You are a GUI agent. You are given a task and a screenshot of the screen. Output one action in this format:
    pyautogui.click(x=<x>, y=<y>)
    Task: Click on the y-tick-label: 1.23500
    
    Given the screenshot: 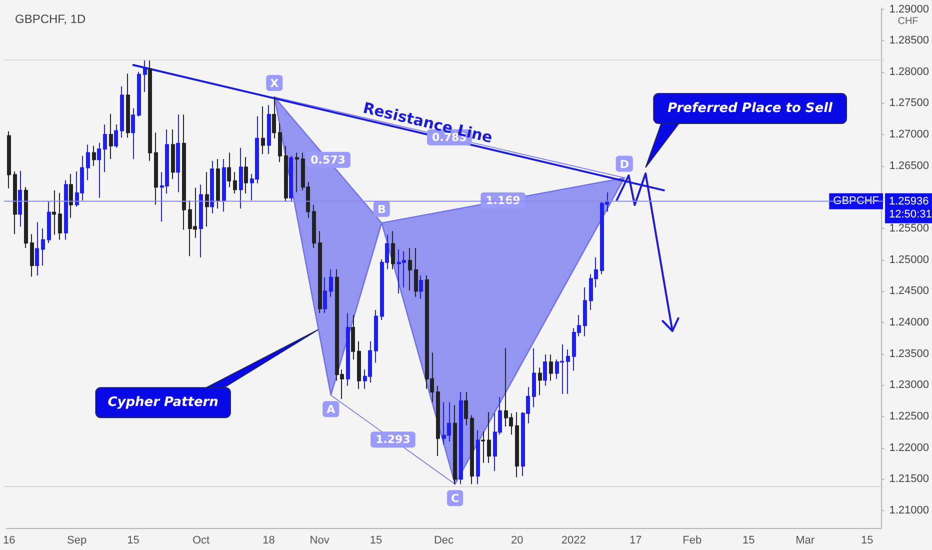 What is the action you would take?
    pyautogui.click(x=909, y=354)
    